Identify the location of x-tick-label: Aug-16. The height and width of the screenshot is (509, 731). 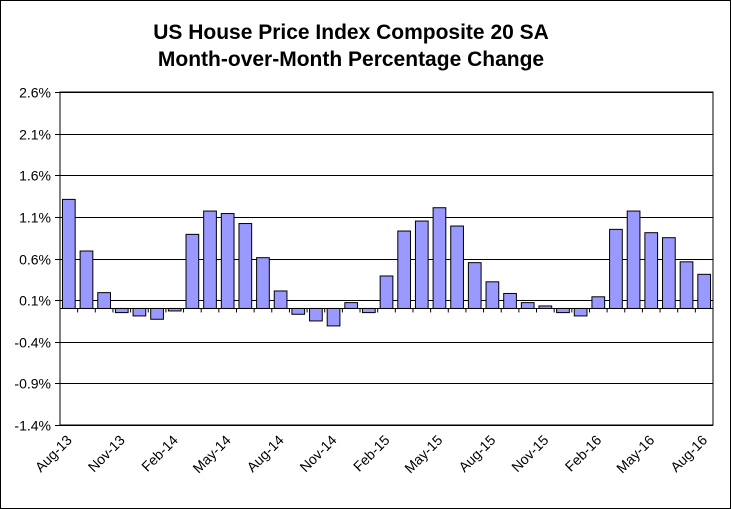
(688, 453).